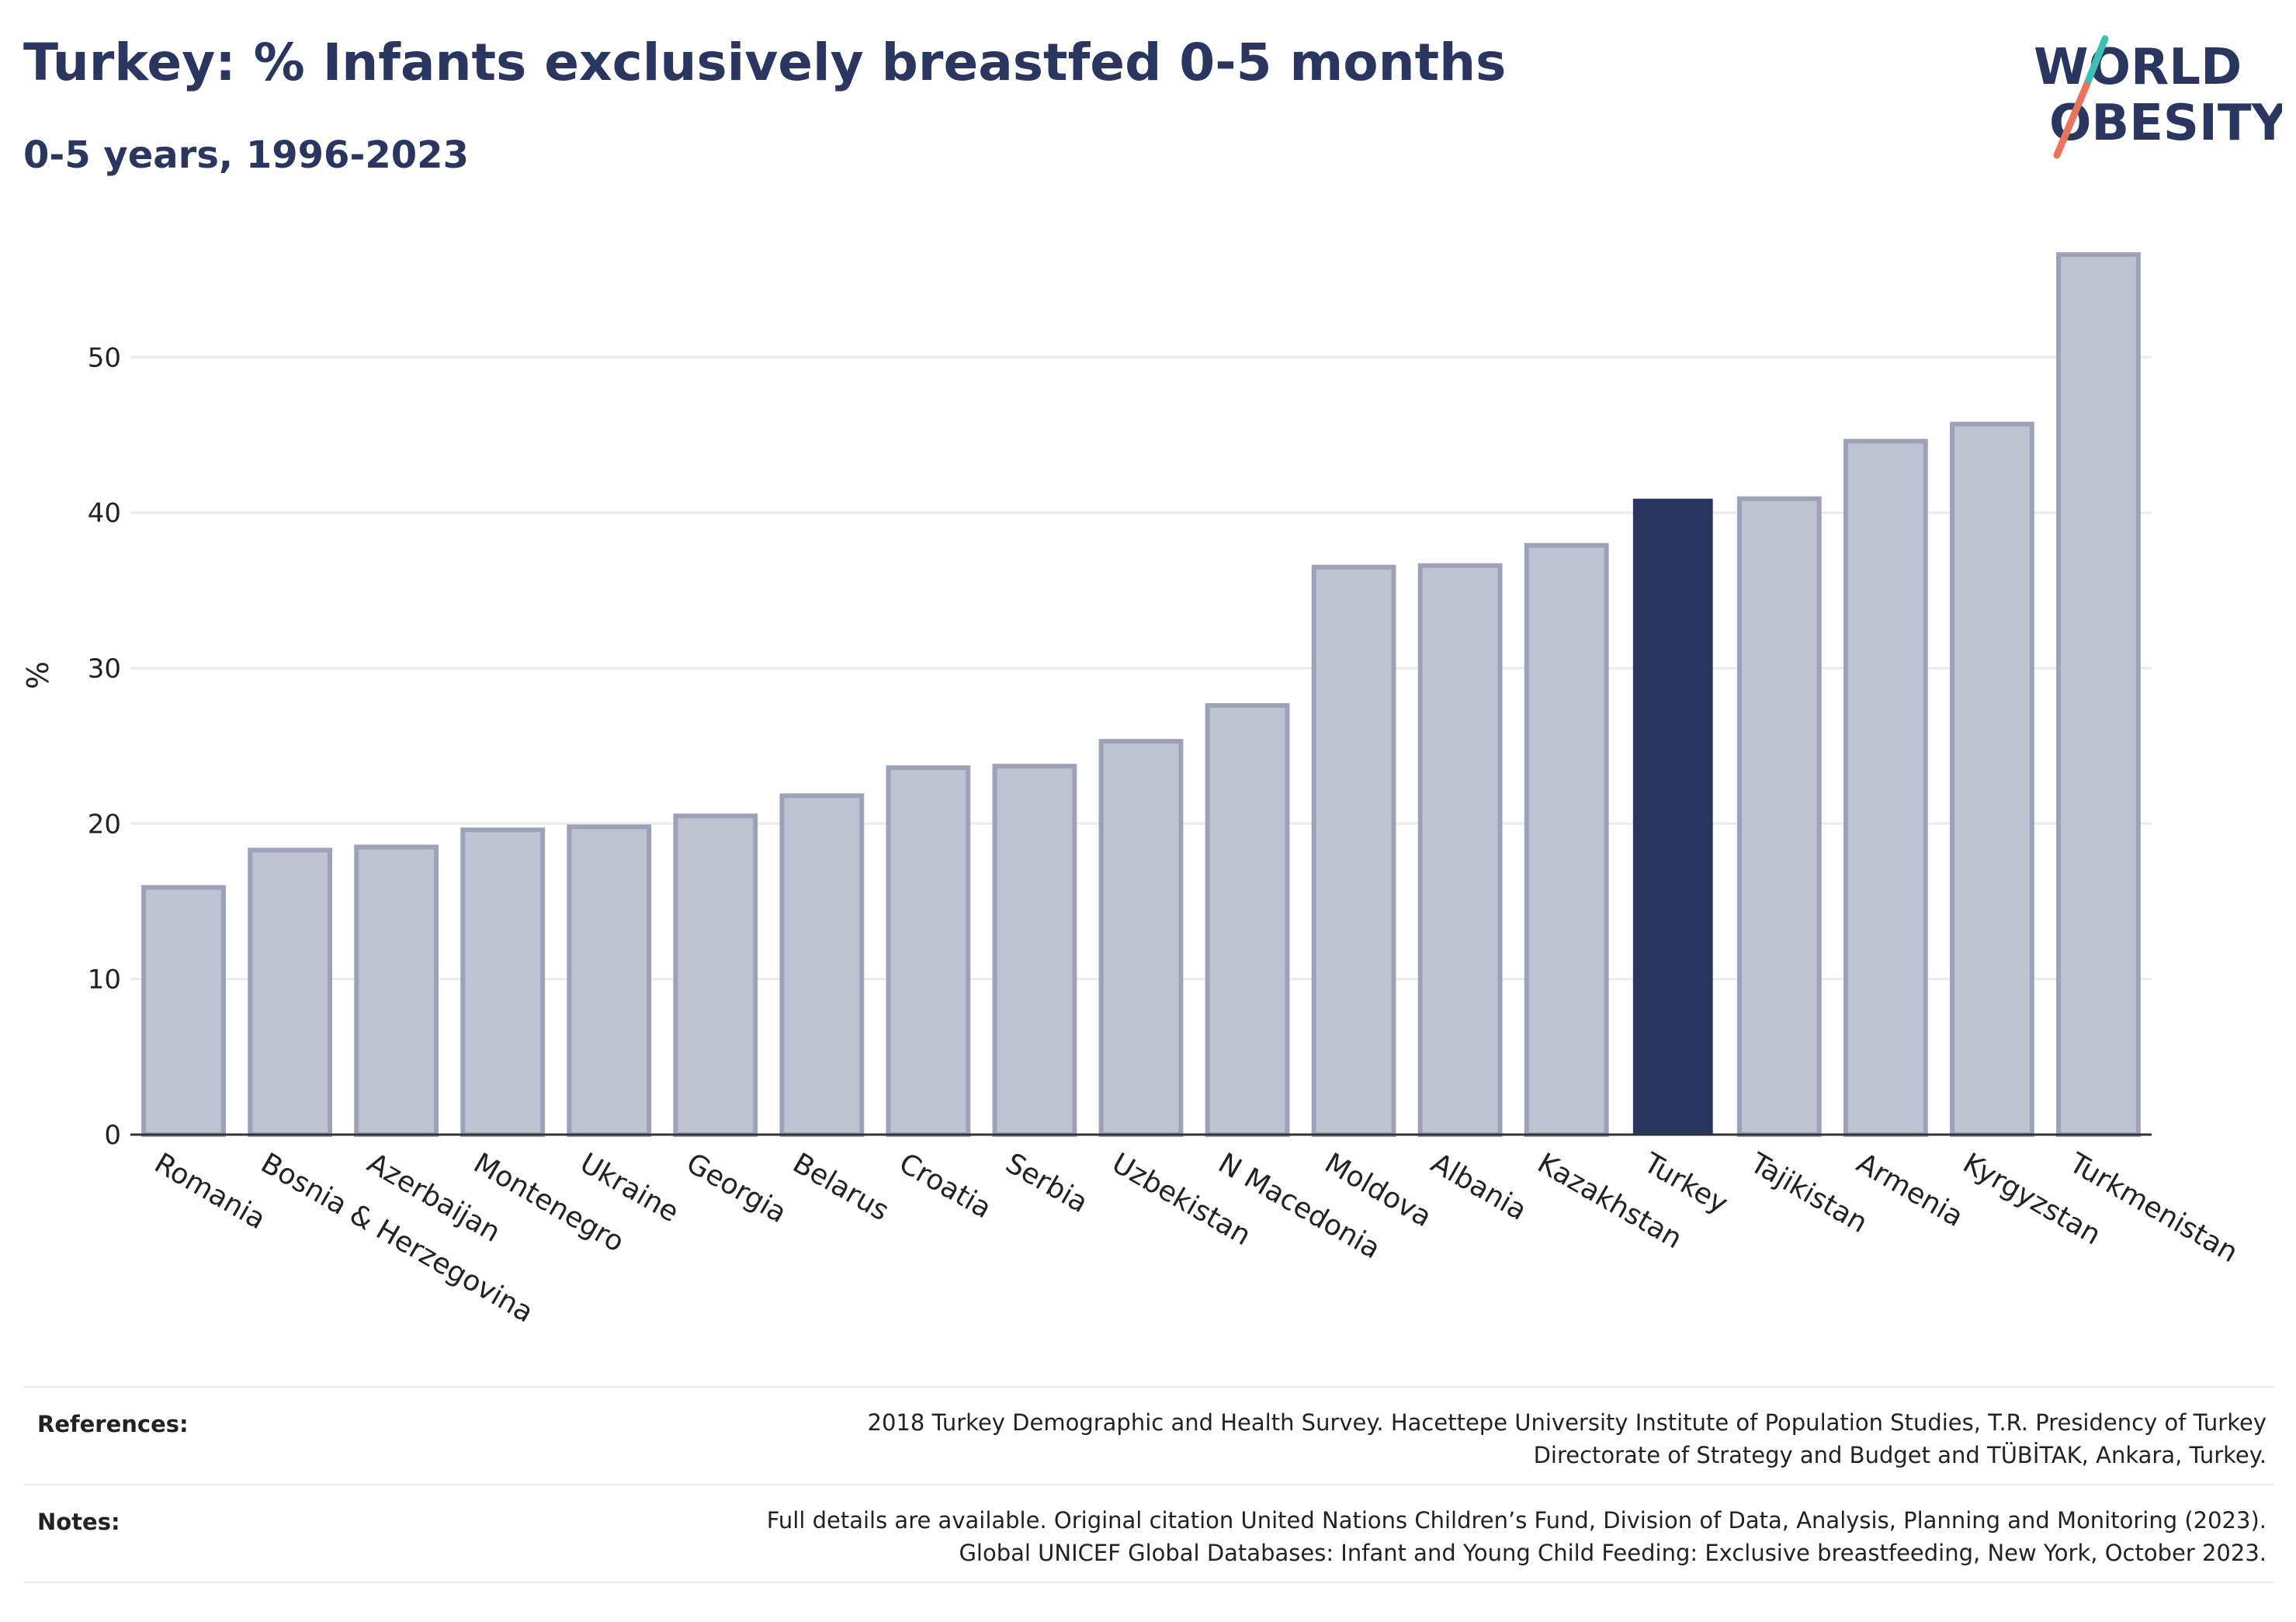 The height and width of the screenshot is (1622, 2296). I want to click on bar-albania, so click(1460, 850).